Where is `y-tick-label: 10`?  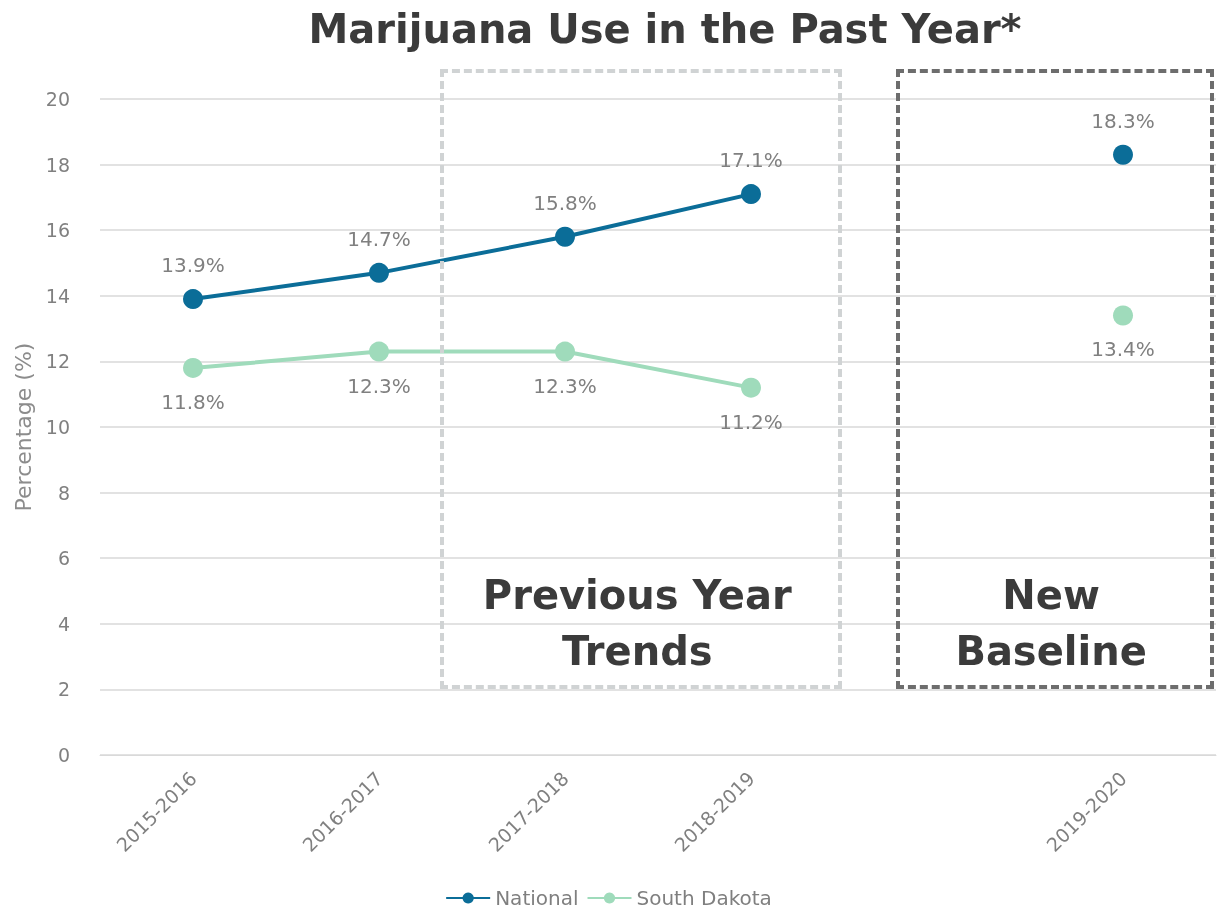
y-tick-label: 10 is located at coordinates (57, 427).